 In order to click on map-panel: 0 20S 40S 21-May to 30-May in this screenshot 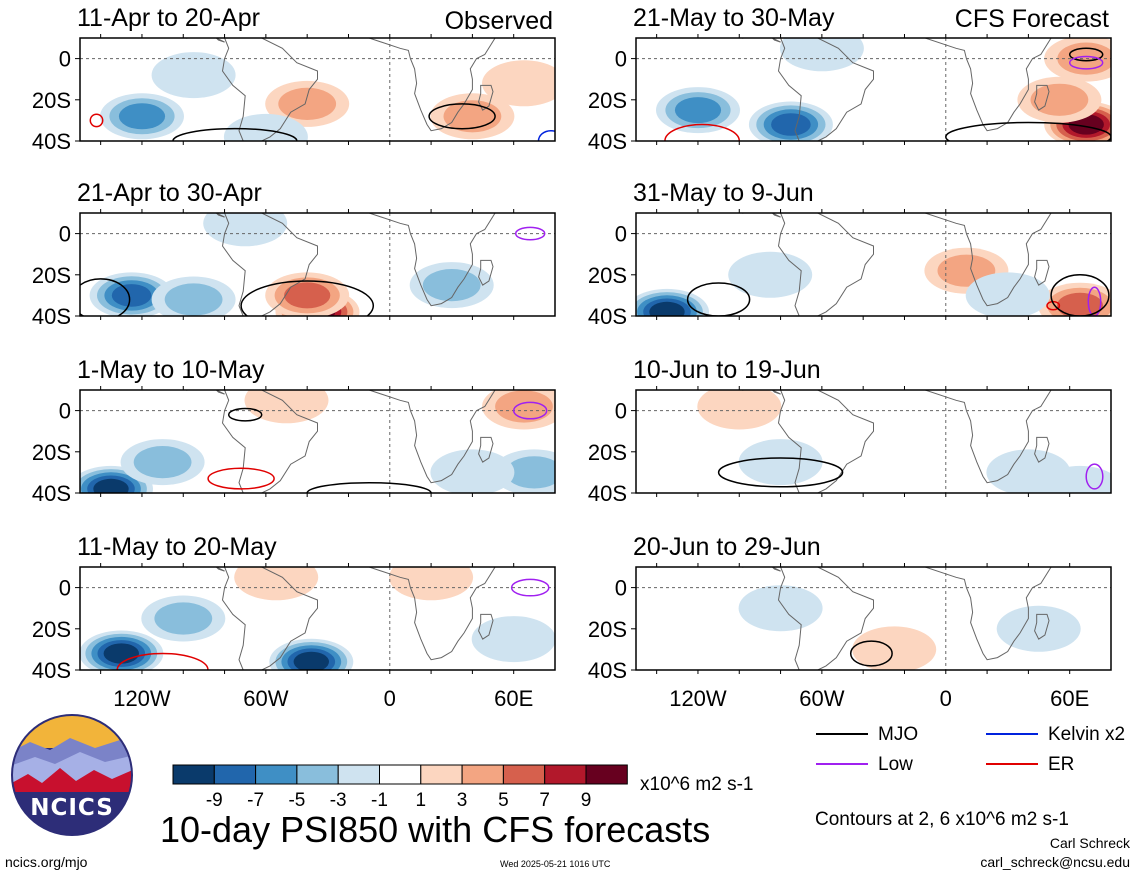, I will do `click(850, 79)`.